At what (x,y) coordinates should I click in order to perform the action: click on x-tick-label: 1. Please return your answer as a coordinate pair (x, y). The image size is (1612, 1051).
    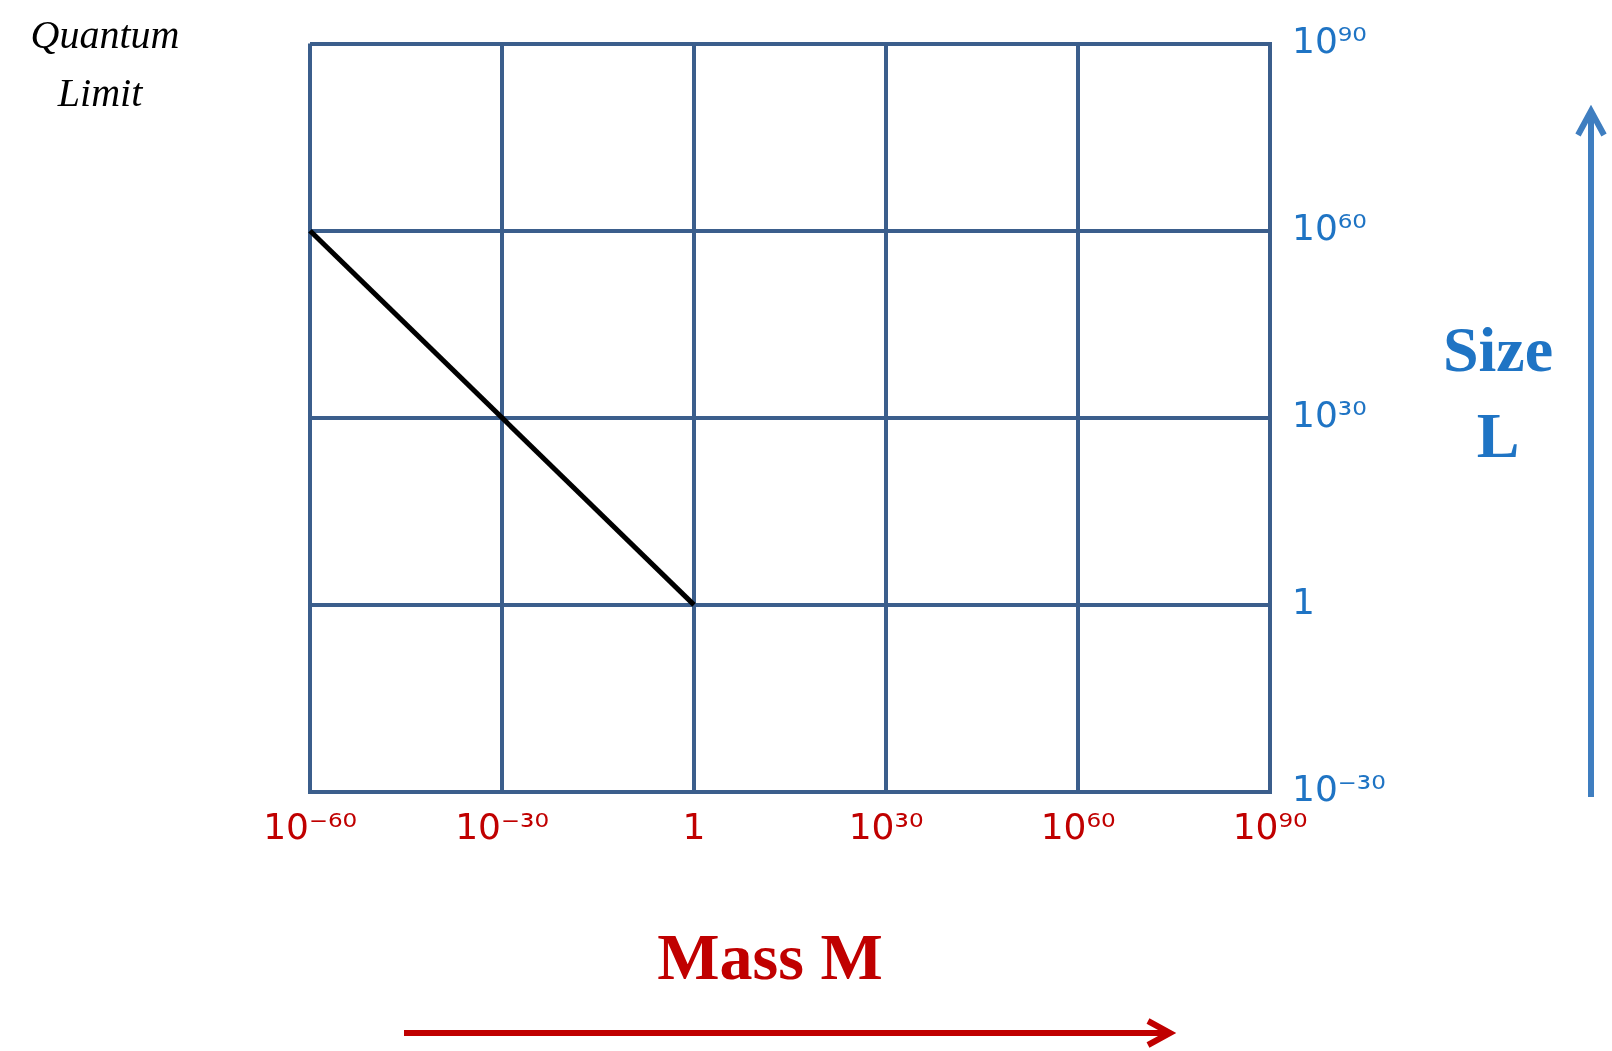
    Looking at the image, I should click on (694, 826).